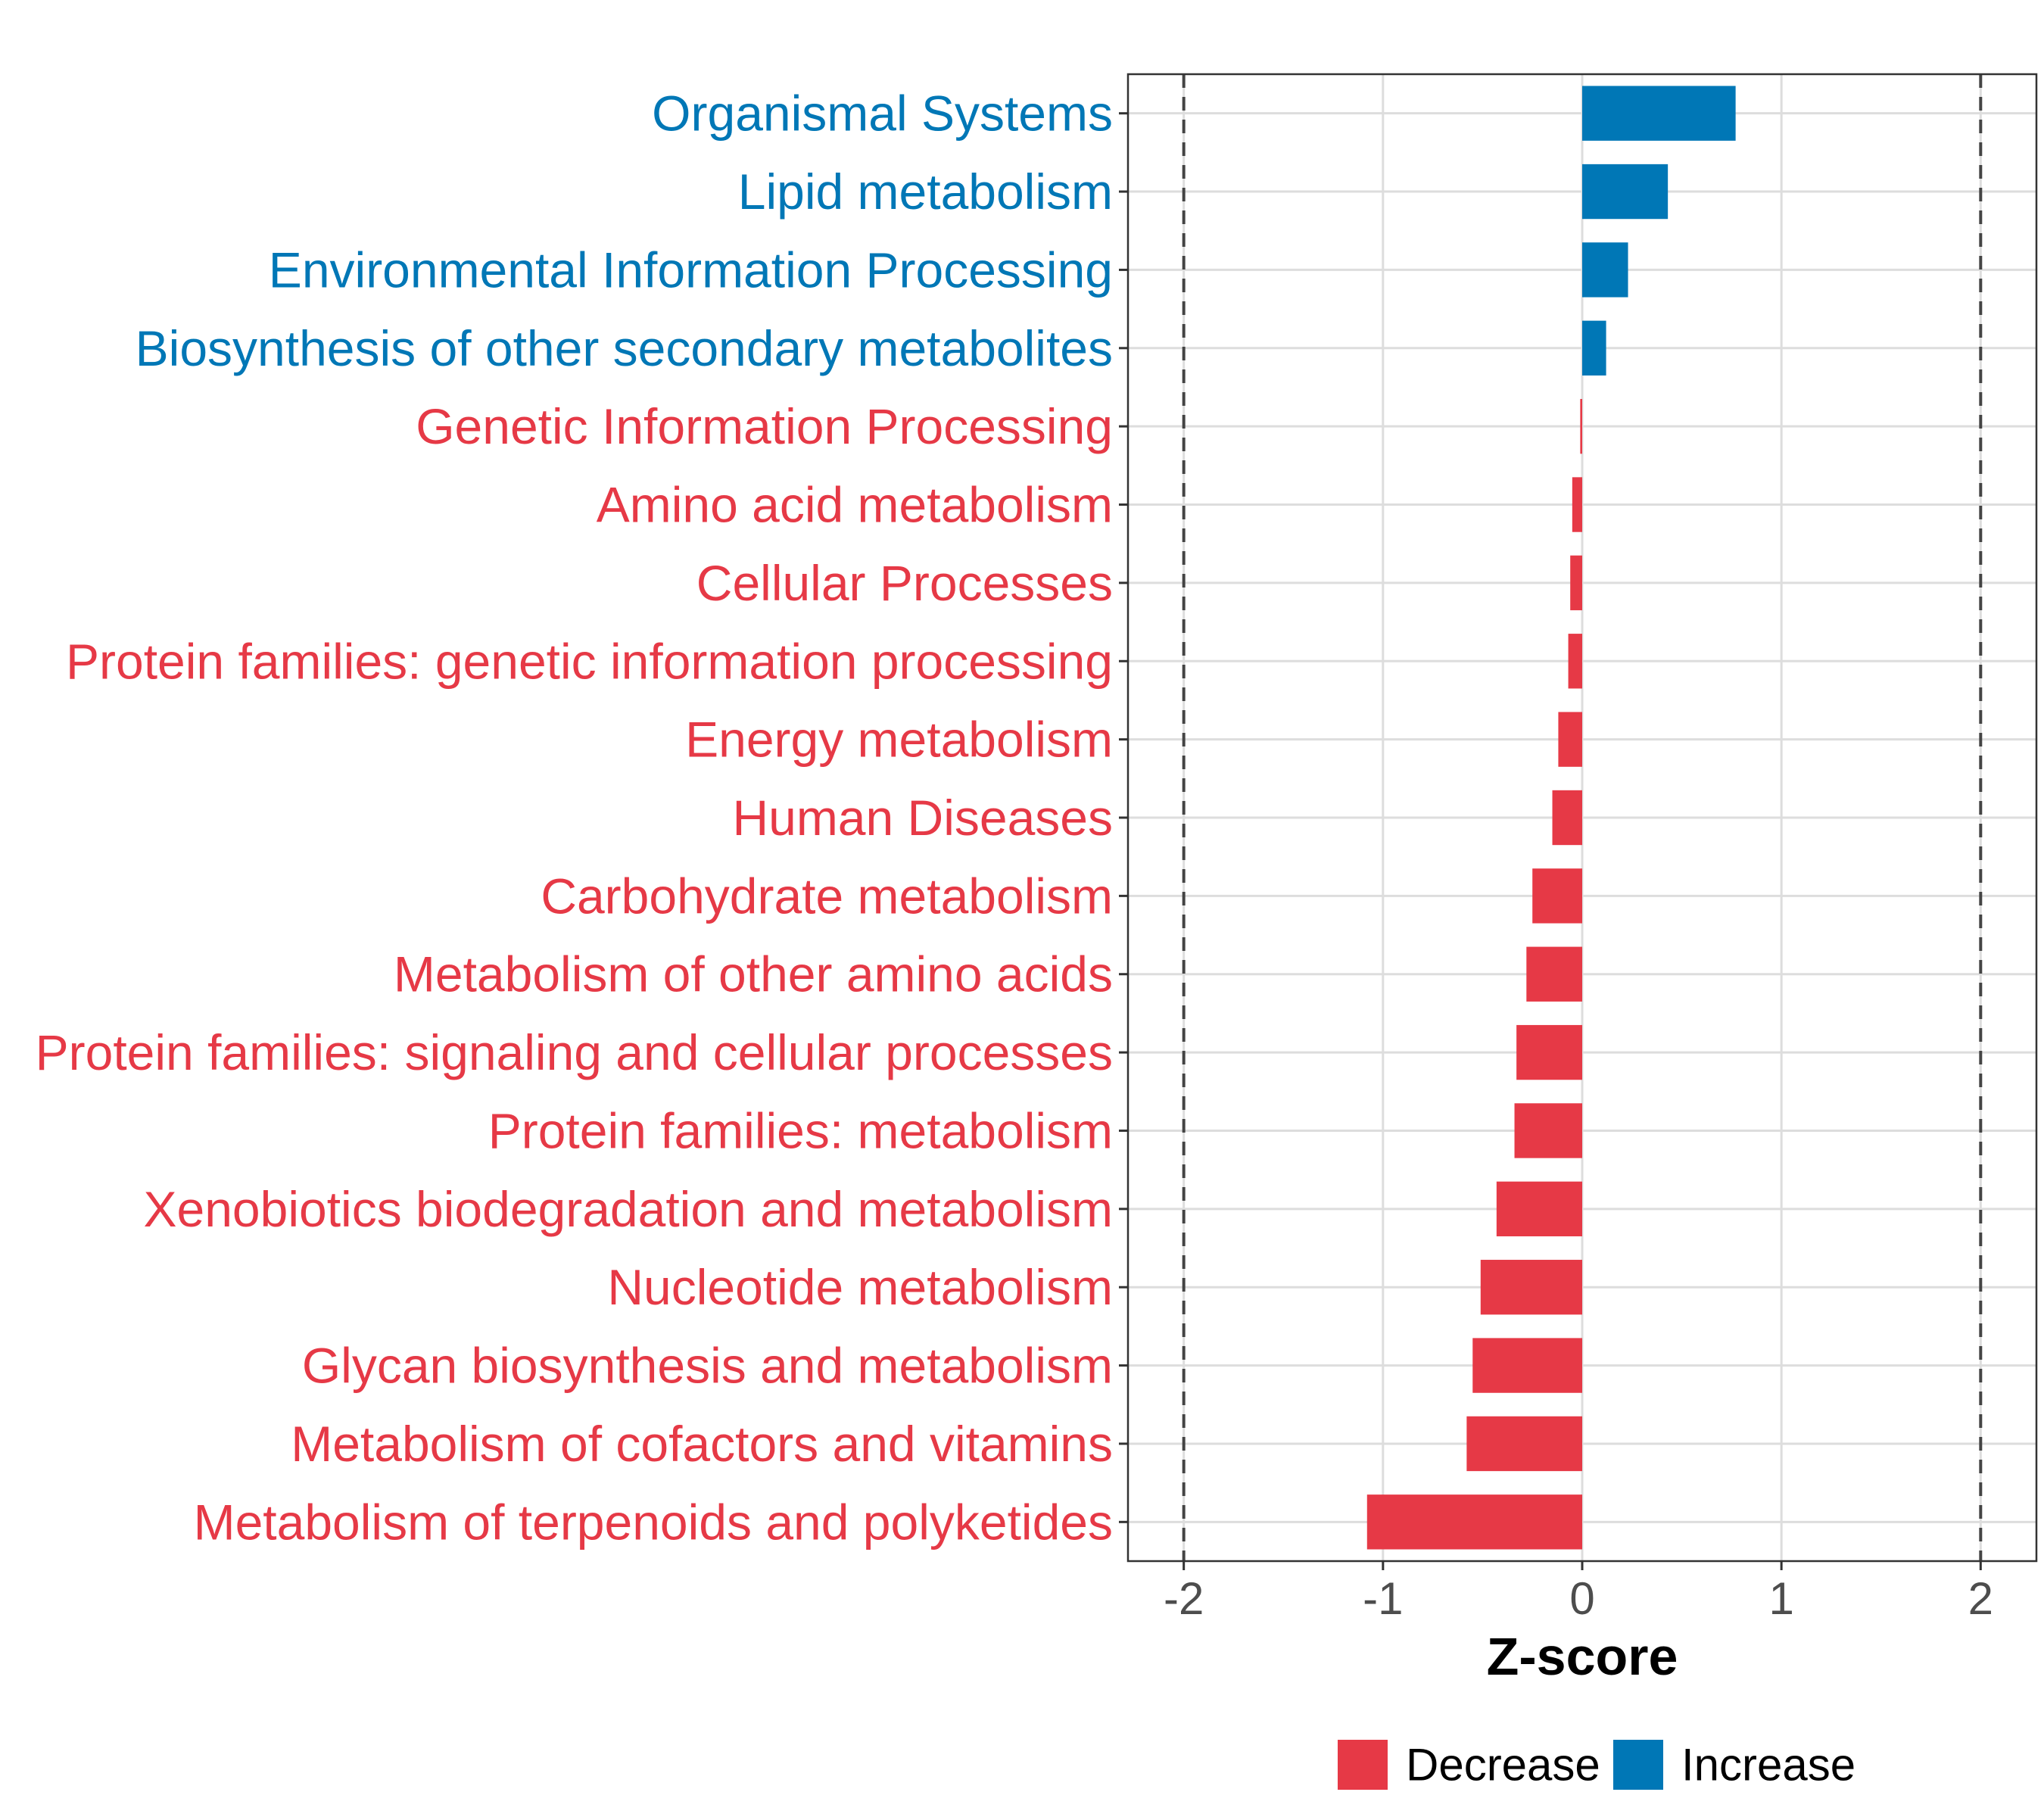 This screenshot has width=2044, height=1817. Describe the element at coordinates (899, 740) in the screenshot. I see `category-label: Energy metabolism` at that location.